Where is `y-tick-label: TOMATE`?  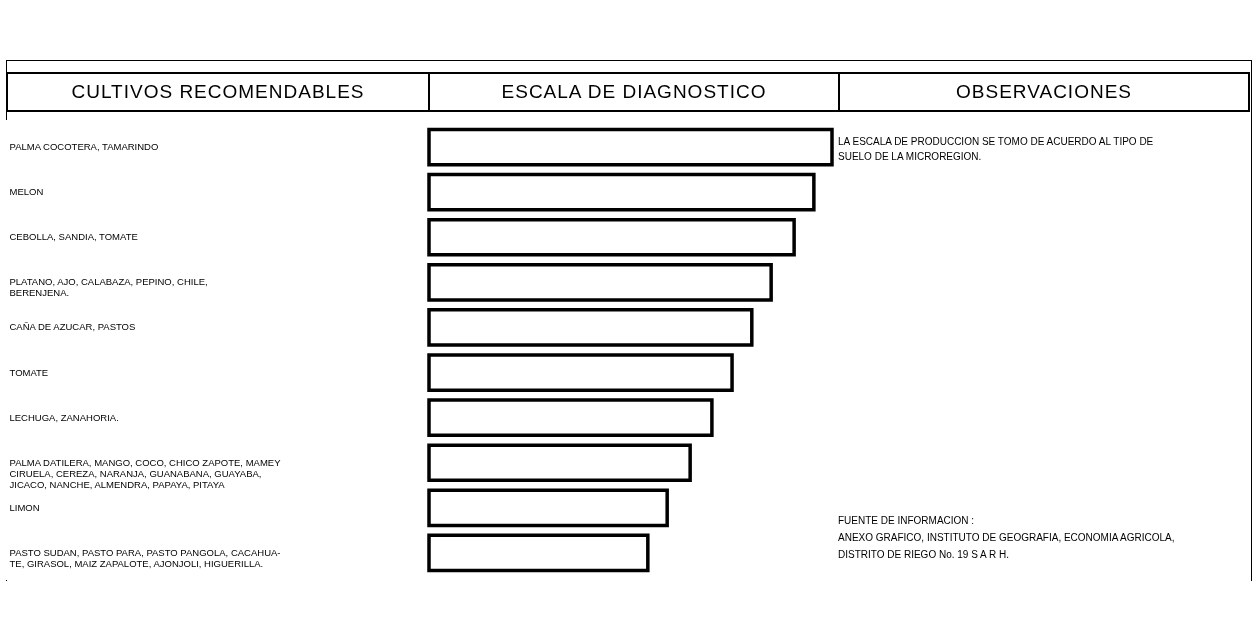 y-tick-label: TOMATE is located at coordinates (29, 372).